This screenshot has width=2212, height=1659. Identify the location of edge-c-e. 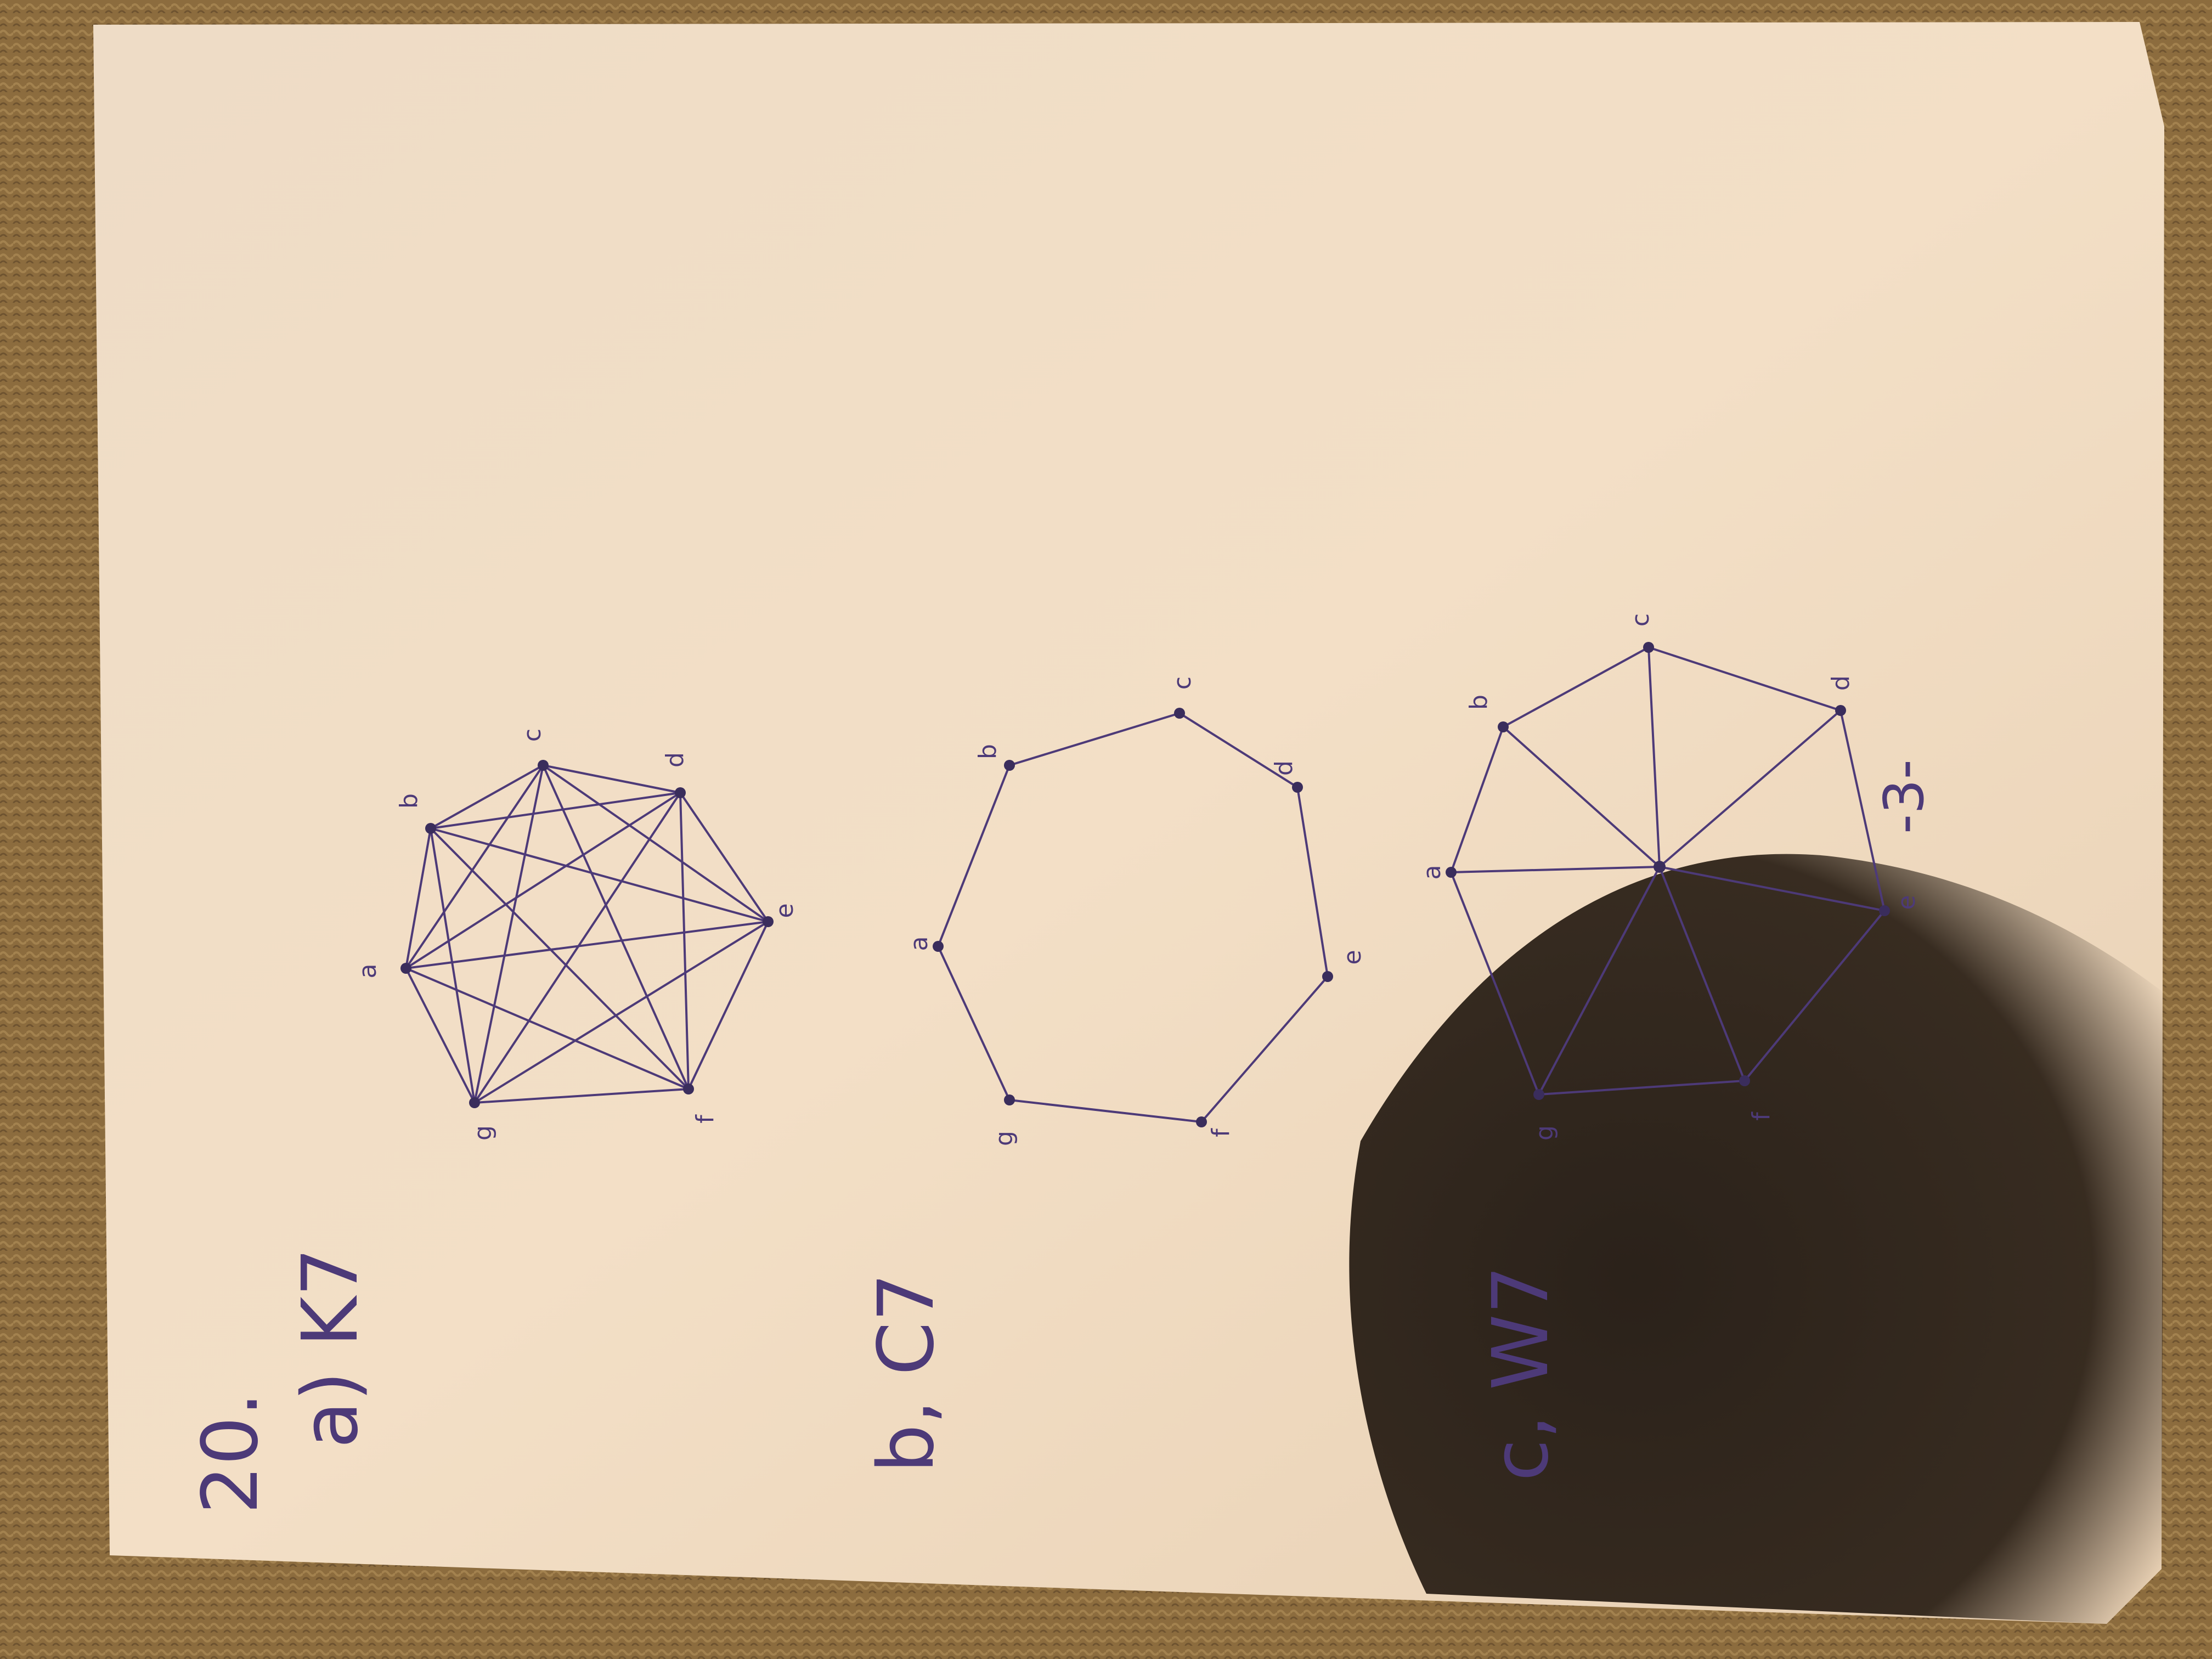
(656, 844).